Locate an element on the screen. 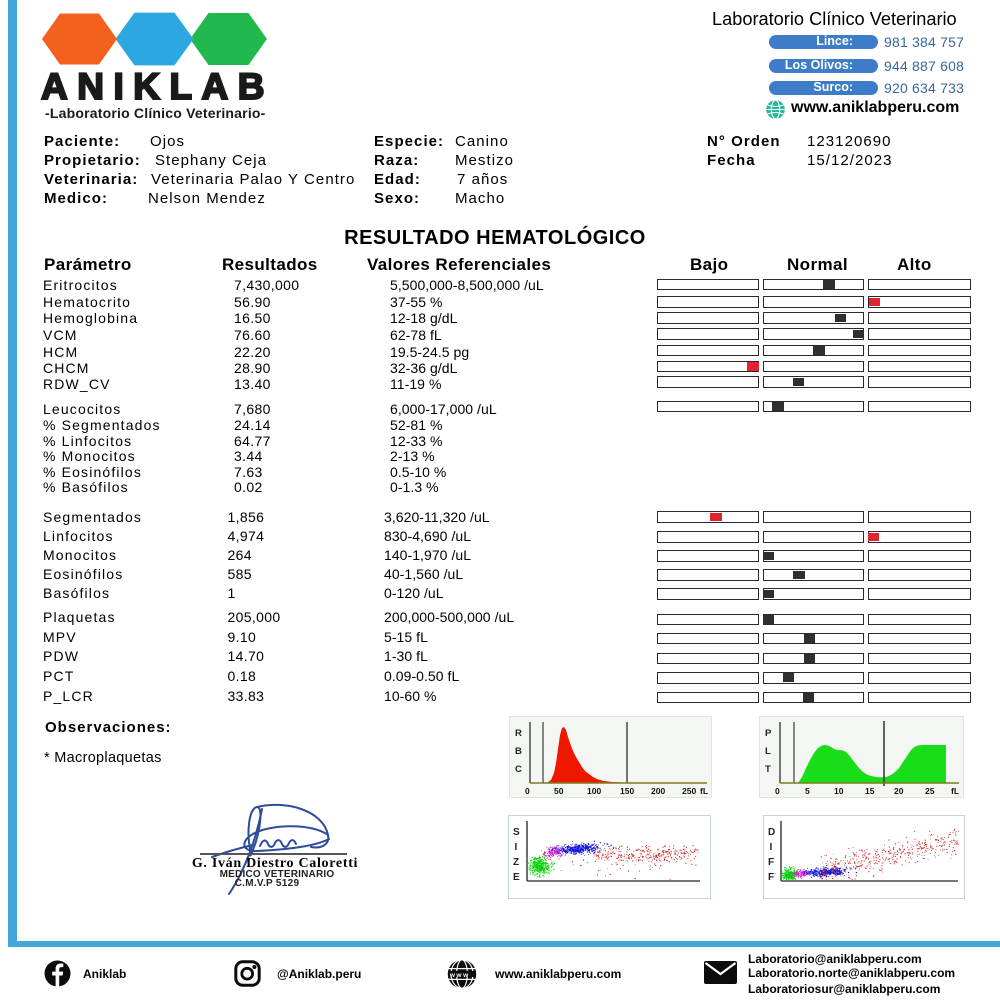 This screenshot has height=1000, width=1000. svg-text: R is located at coordinates (518, 733).